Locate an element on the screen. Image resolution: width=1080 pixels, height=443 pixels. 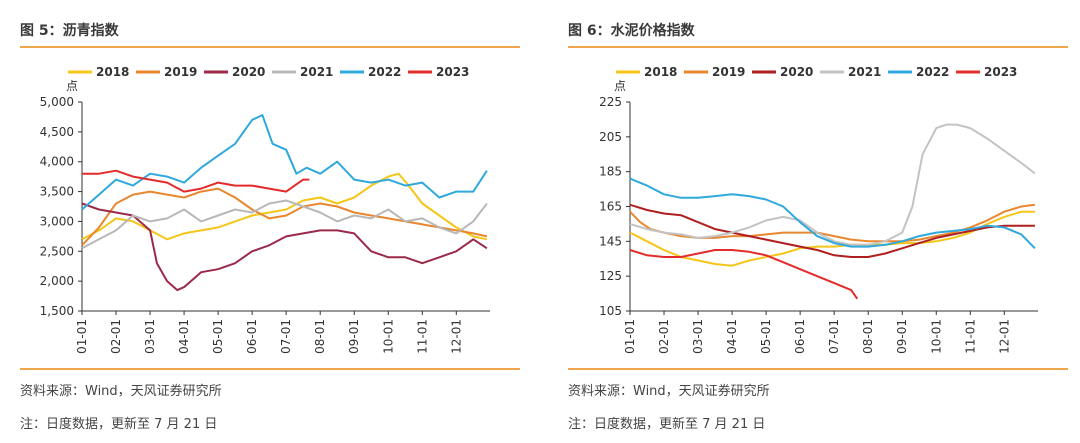
left-chart-title: 图 5：沥青指数 is located at coordinates (69, 31).